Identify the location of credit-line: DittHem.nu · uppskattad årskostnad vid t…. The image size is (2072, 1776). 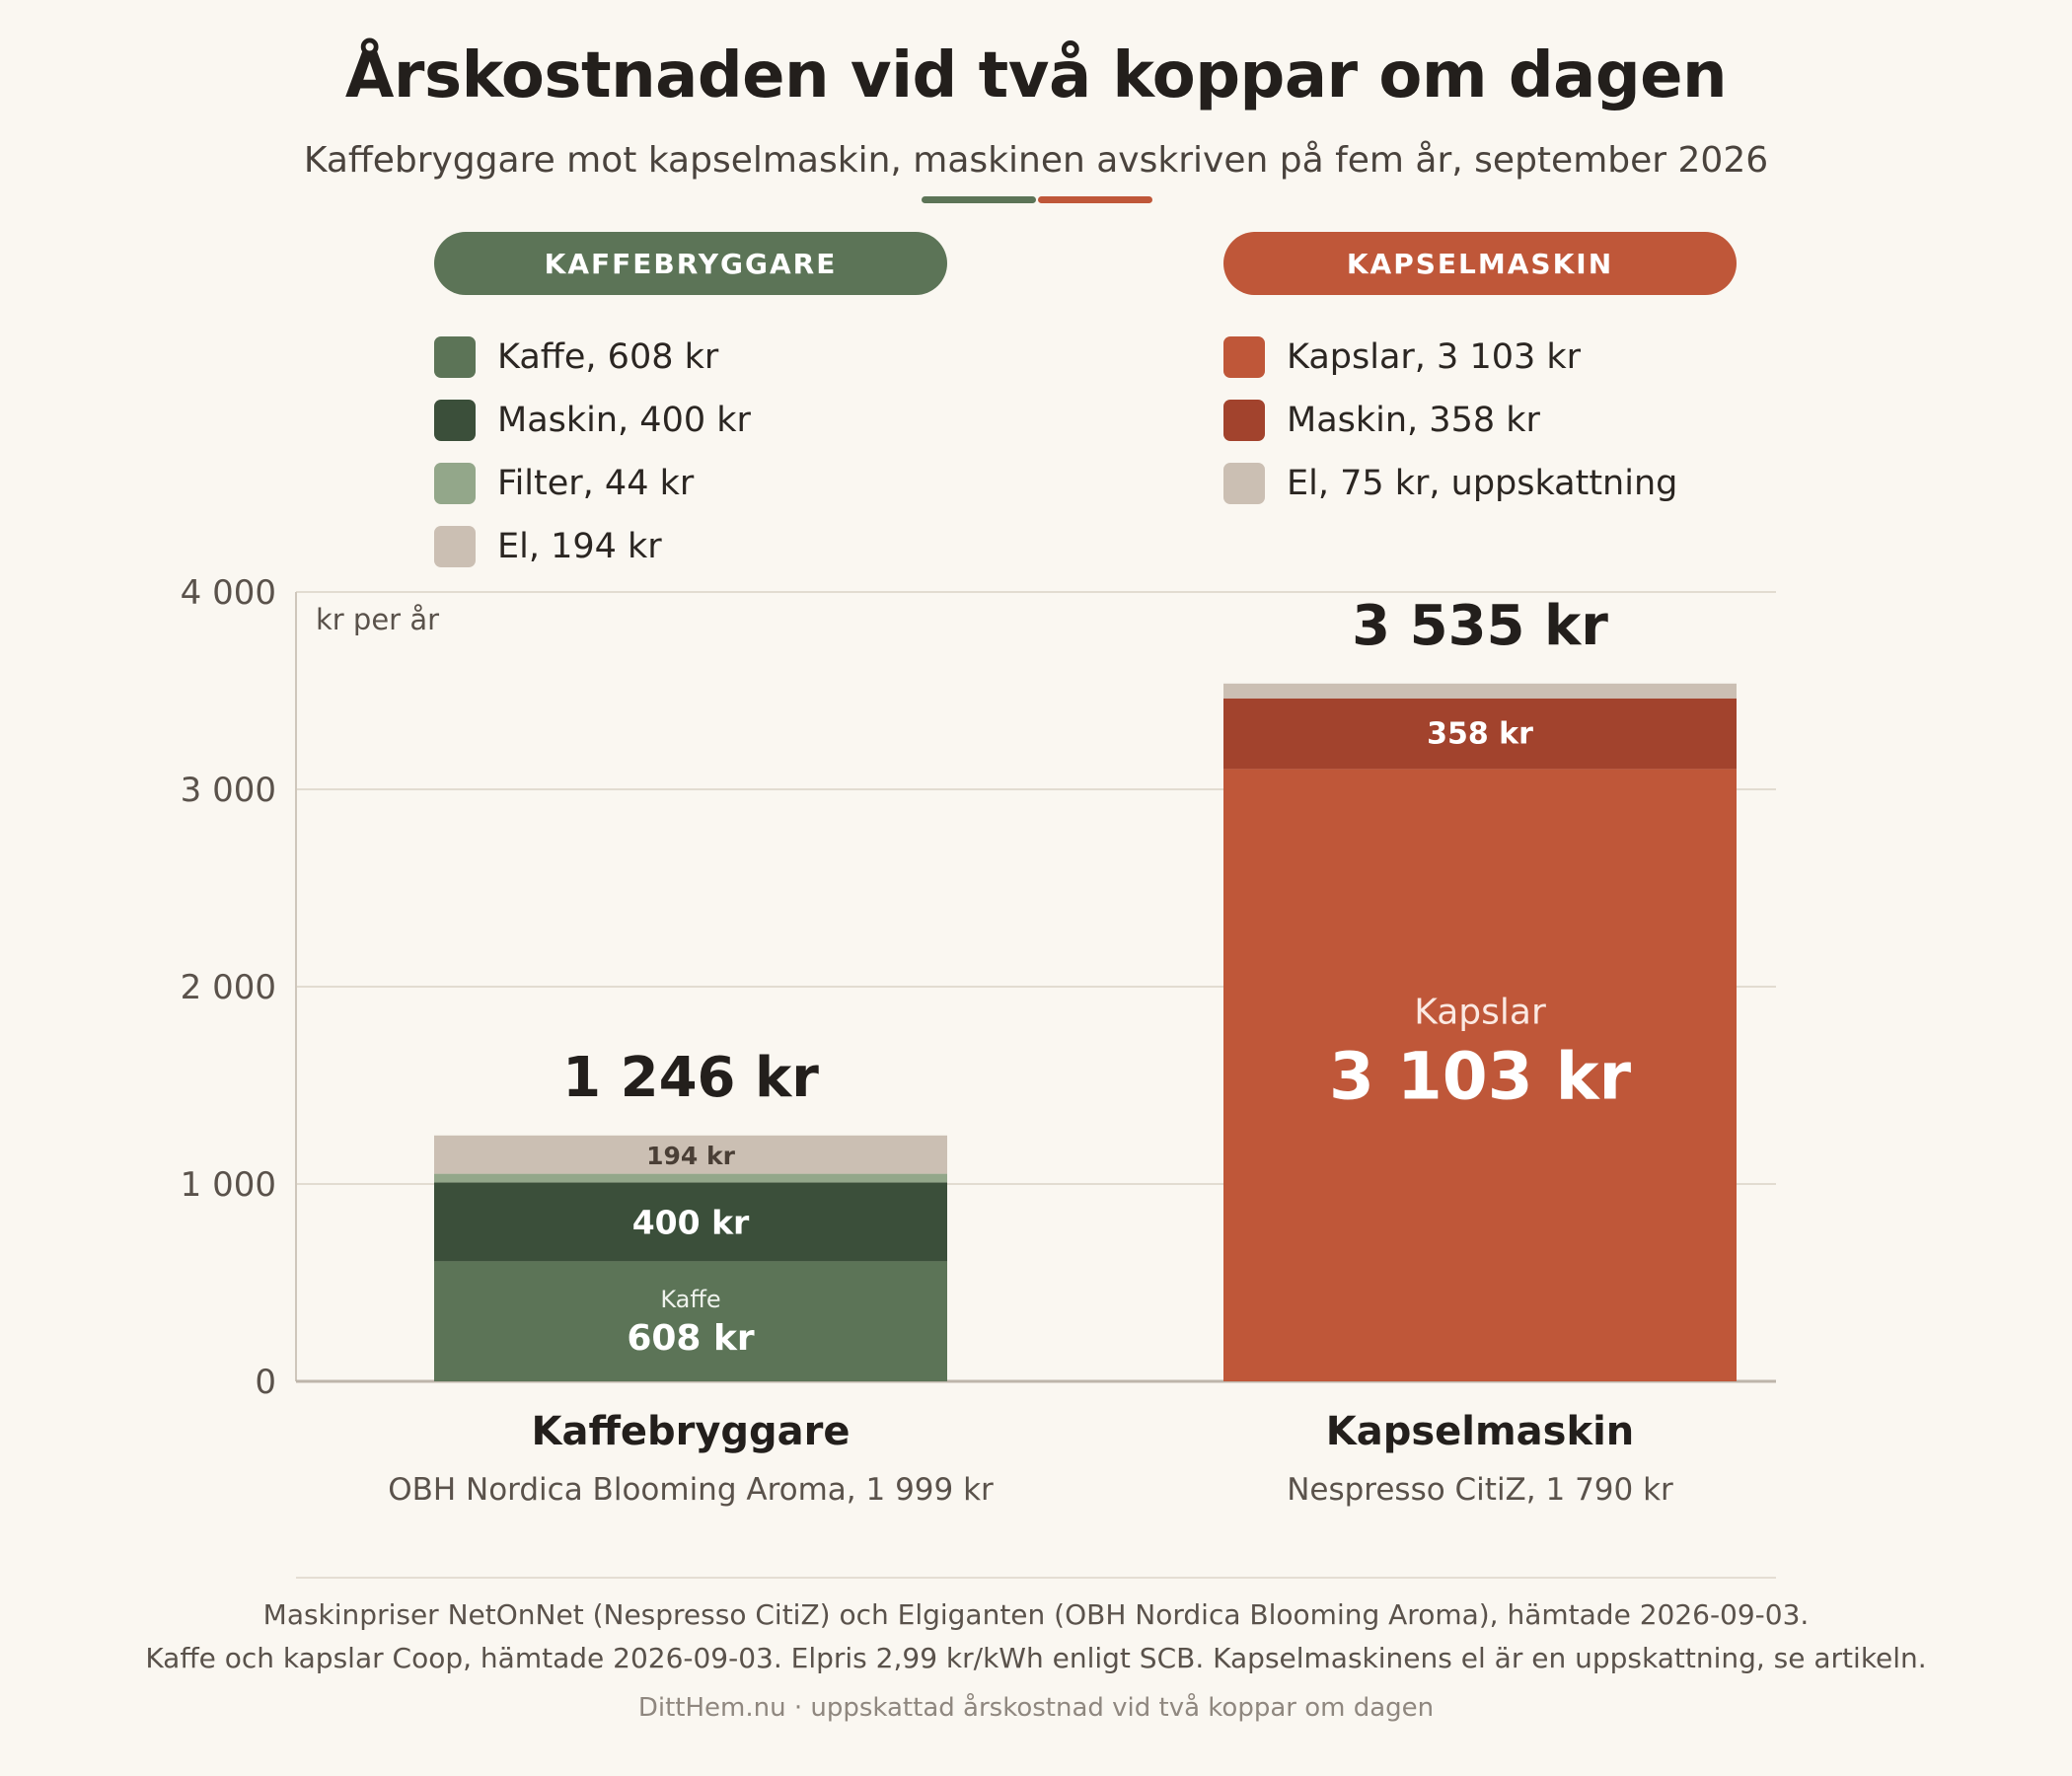
(1036, 1708).